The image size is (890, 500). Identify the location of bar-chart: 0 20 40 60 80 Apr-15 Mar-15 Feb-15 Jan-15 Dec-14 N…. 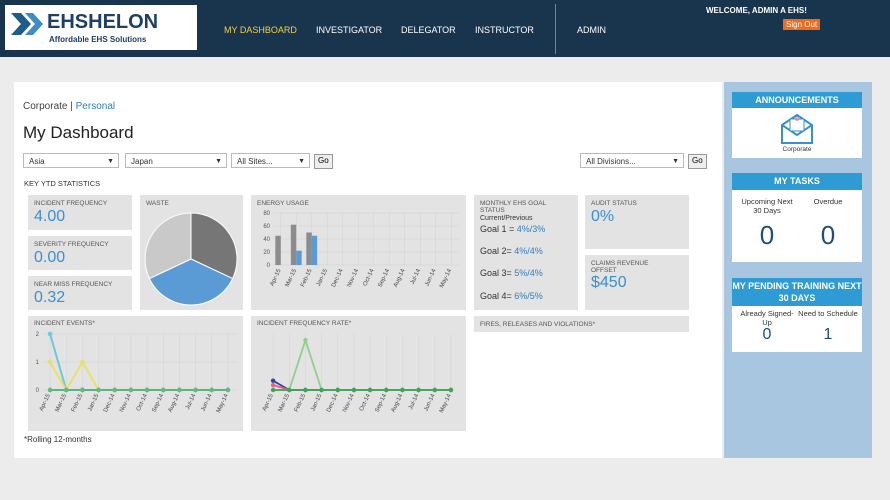
(361, 250).